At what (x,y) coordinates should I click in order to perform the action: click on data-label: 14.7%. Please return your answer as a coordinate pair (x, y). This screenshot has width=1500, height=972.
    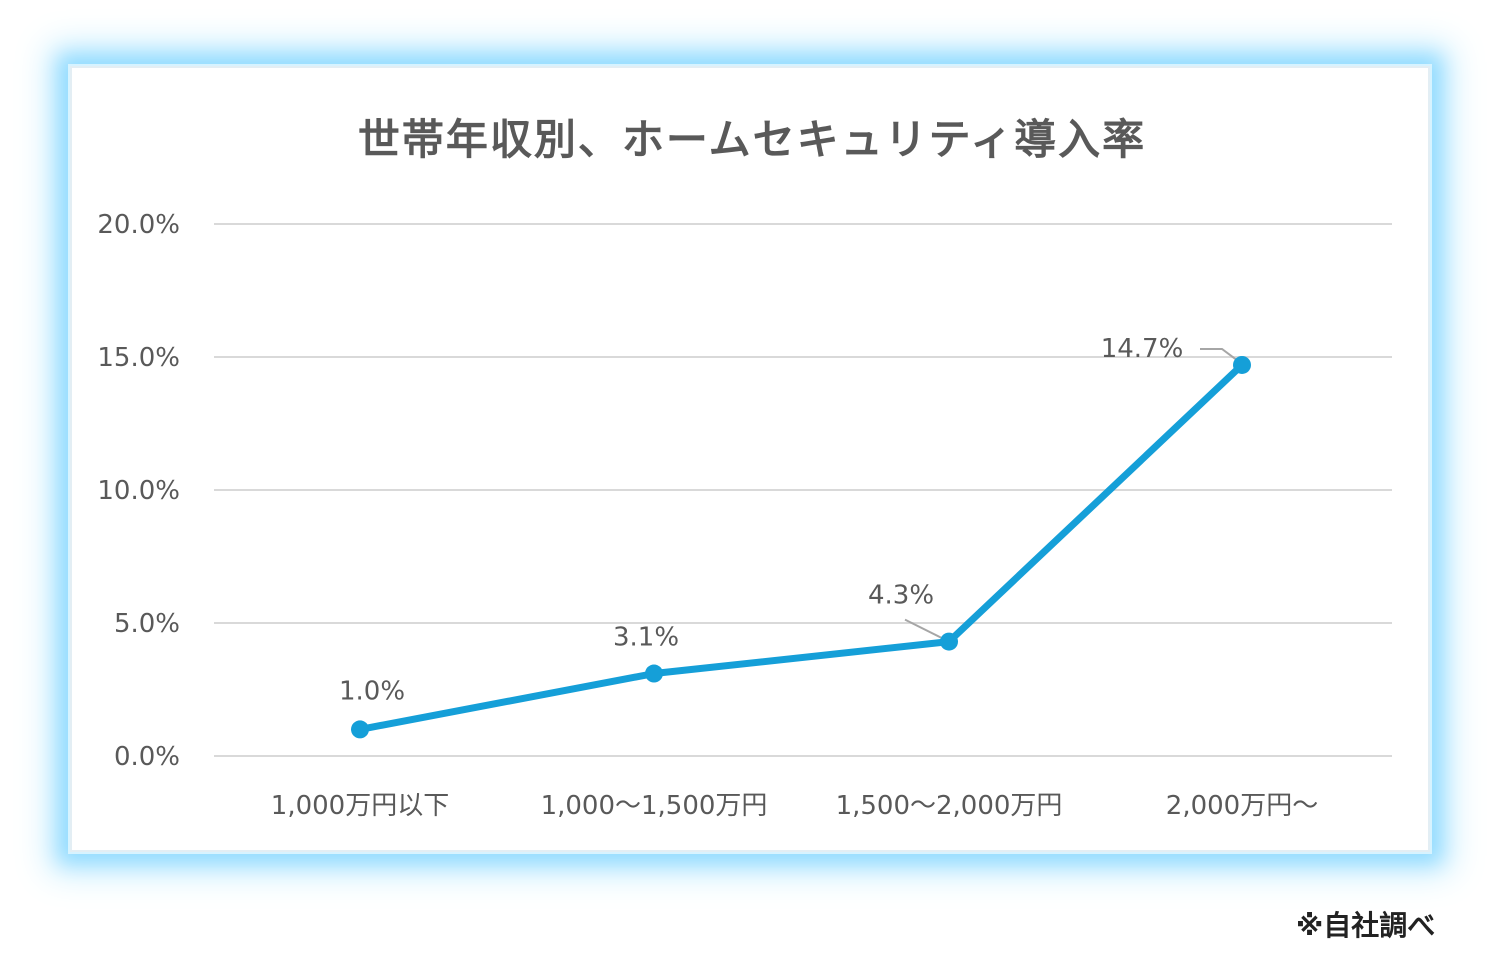
    Looking at the image, I should click on (1142, 349).